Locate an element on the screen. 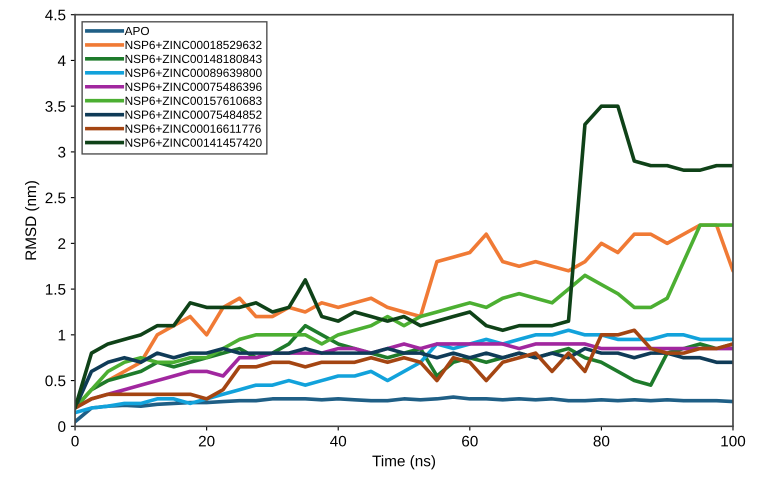  x-tick-label: 0 is located at coordinates (75, 441).